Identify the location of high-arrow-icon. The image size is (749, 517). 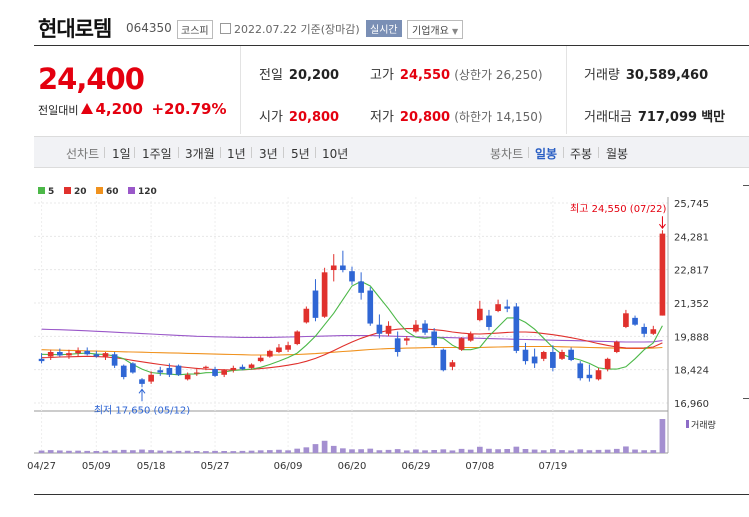
(662, 223).